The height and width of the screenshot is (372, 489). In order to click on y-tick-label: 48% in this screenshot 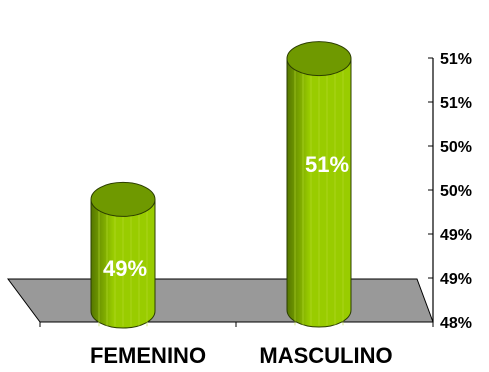, I will do `click(456, 323)`.